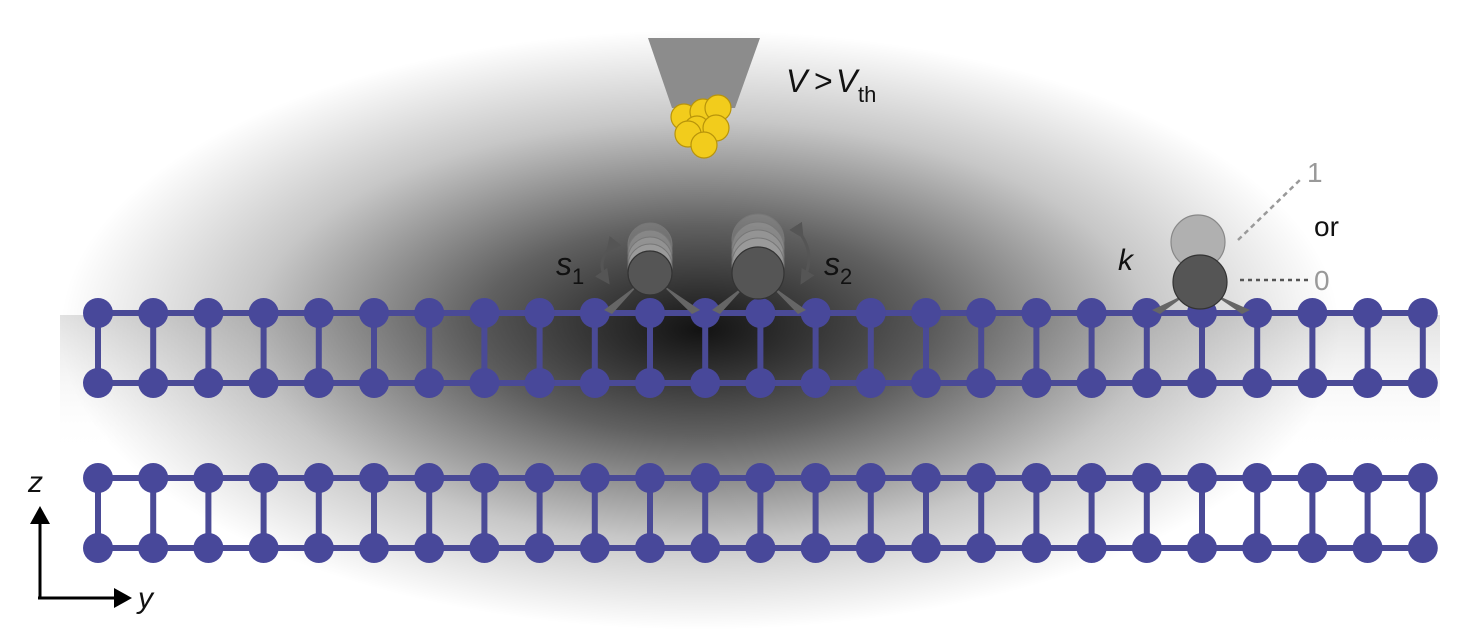  What do you see at coordinates (846, 276) in the screenshot?
I see `spin-s2-subscript: 2` at bounding box center [846, 276].